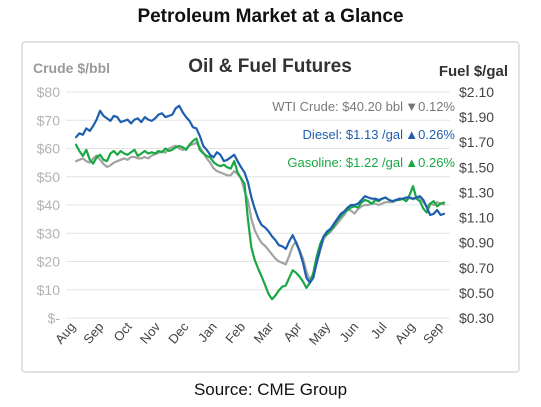 This screenshot has height=407, width=541. What do you see at coordinates (430, 134) in the screenshot?
I see `legend-diesel-change: ▲0.26%` at bounding box center [430, 134].